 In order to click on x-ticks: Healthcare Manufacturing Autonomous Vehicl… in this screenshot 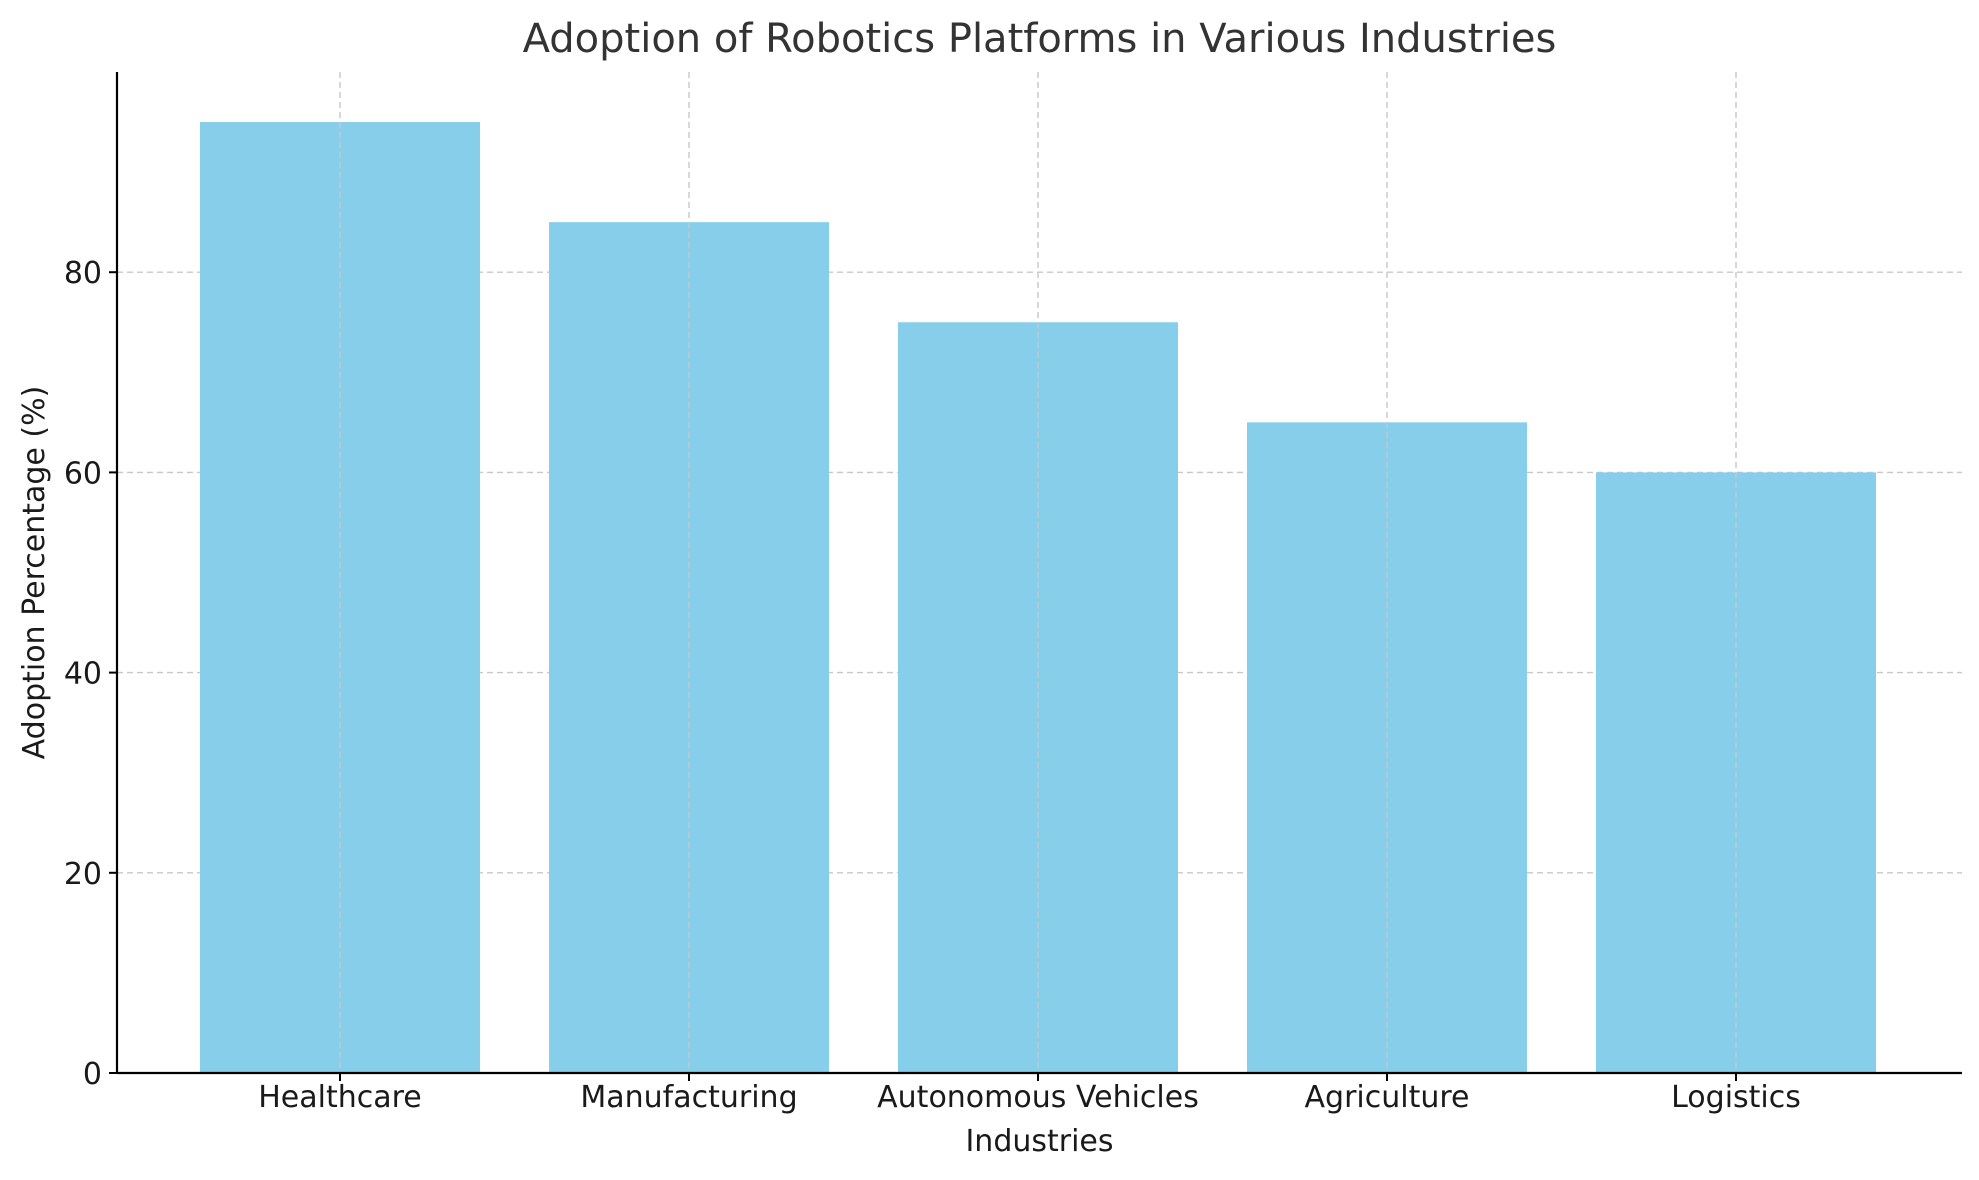, I will do `click(1029, 1094)`.